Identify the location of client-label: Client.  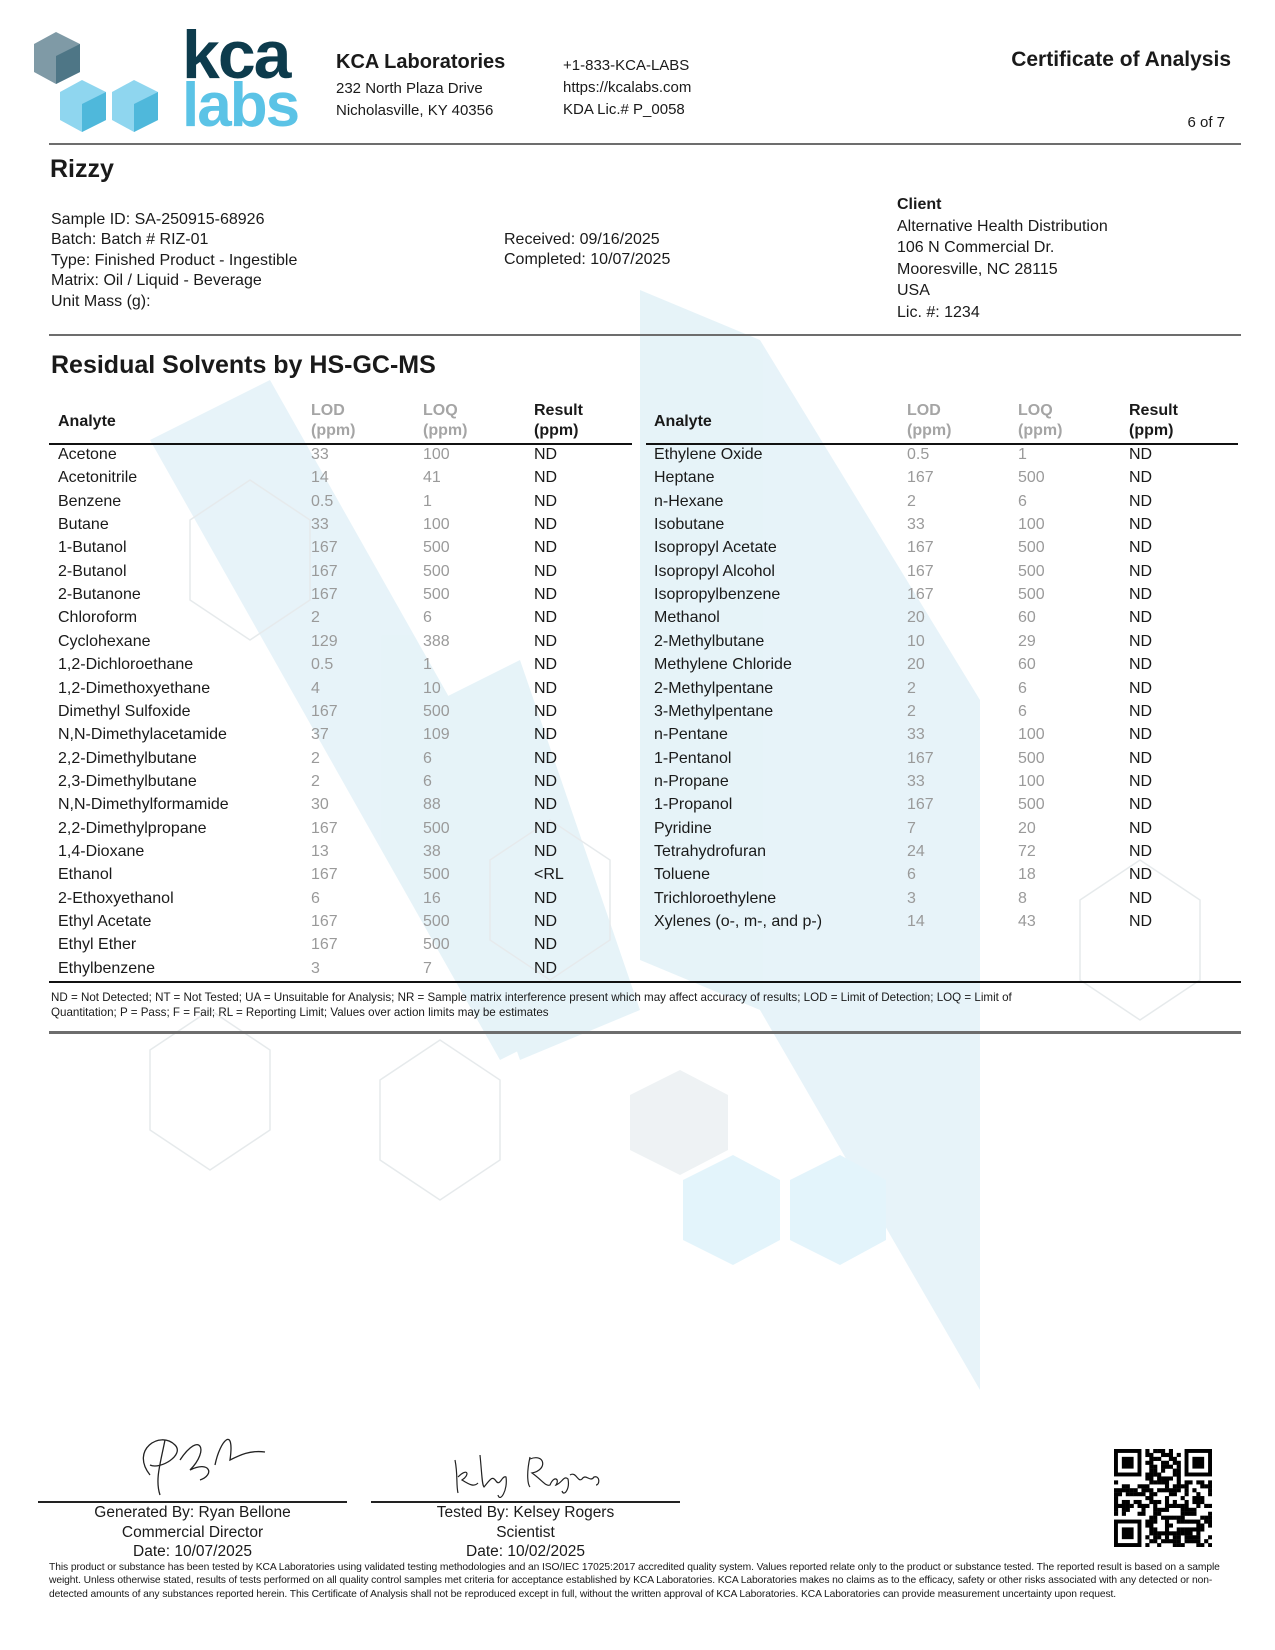
(919, 204).